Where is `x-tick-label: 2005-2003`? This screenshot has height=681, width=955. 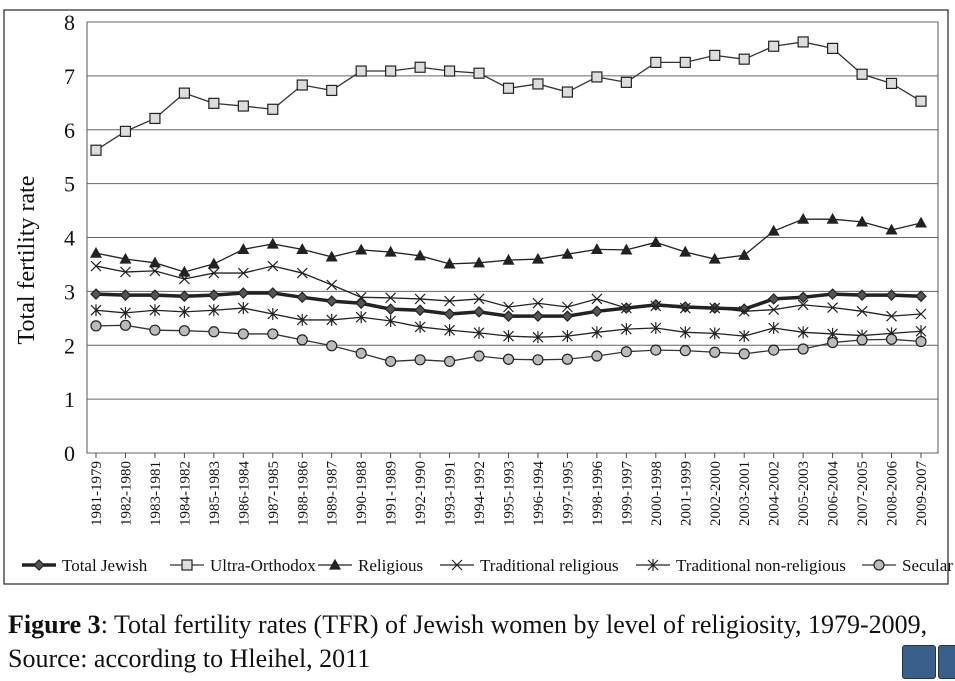 x-tick-label: 2005-2003 is located at coordinates (804, 493).